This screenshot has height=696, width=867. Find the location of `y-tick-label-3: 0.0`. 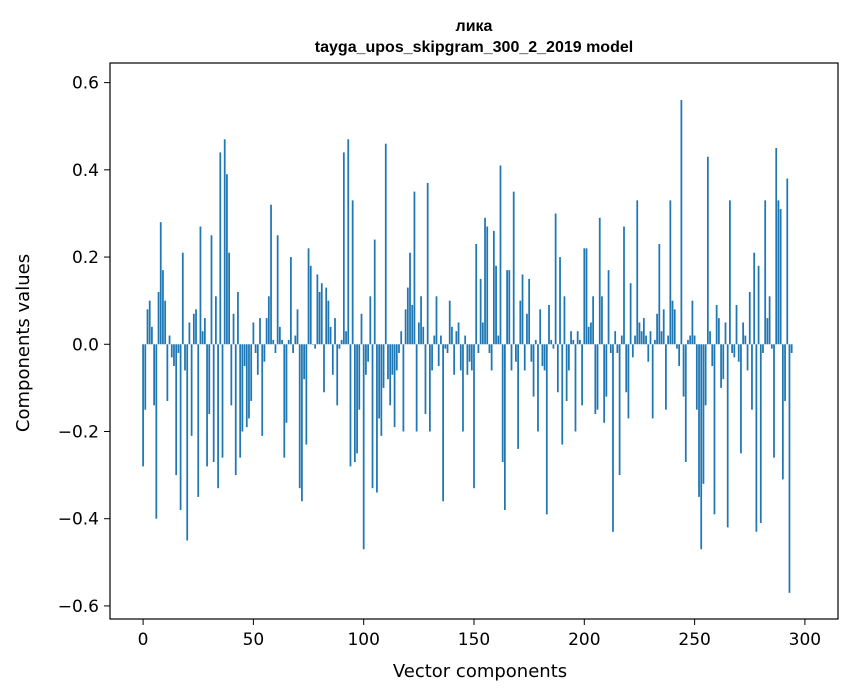

y-tick-label-3: 0.0 is located at coordinates (85, 345).